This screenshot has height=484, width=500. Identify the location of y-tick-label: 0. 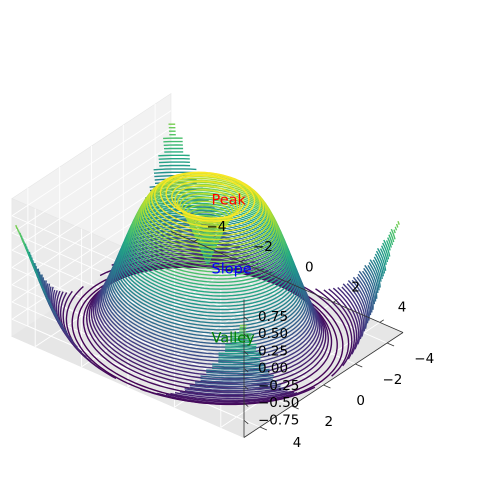
(360, 401).